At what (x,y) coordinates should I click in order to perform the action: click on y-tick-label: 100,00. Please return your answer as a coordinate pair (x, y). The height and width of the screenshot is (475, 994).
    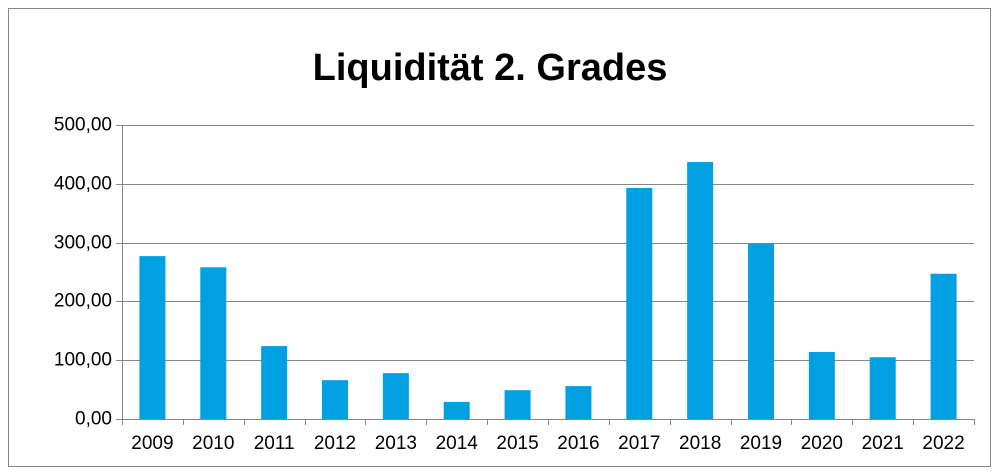
    Looking at the image, I should click on (83, 360).